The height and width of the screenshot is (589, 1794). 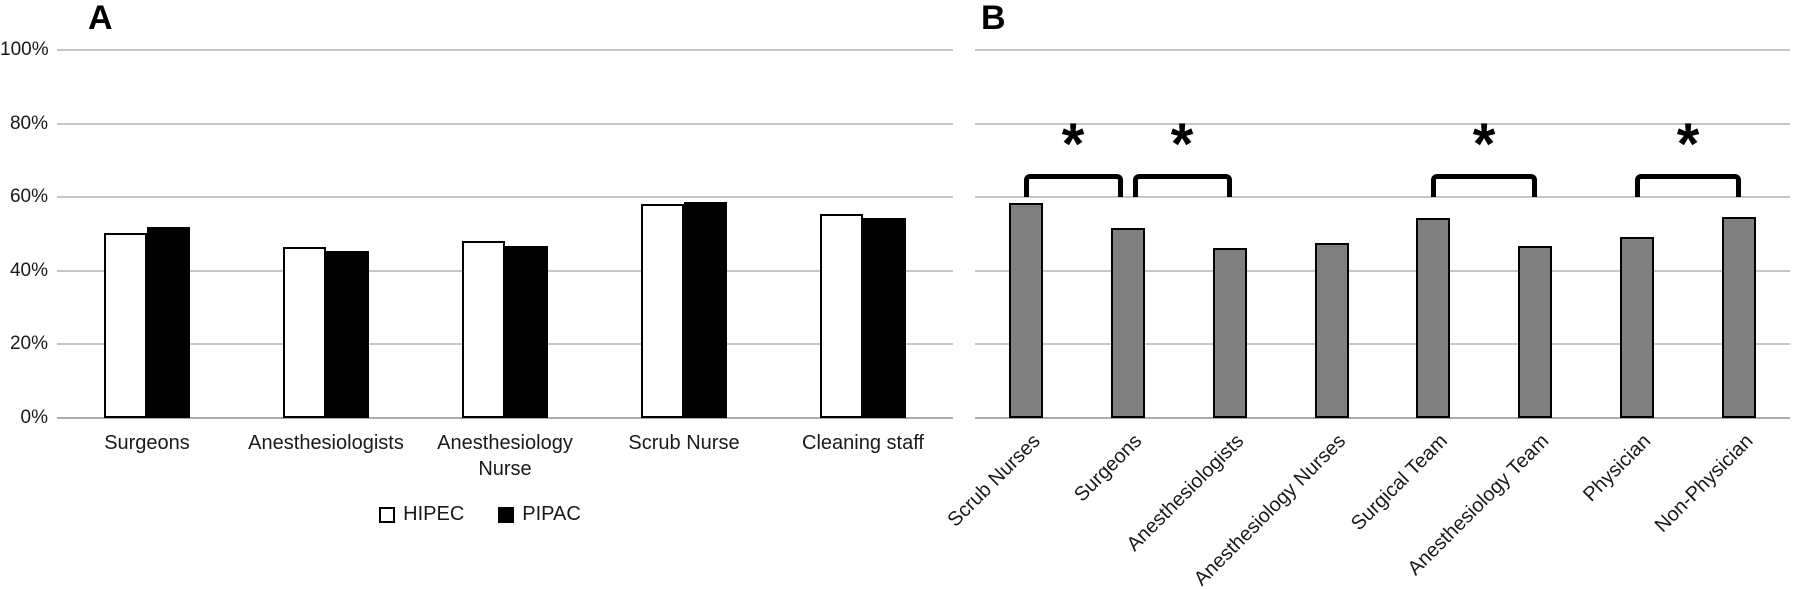 What do you see at coordinates (705, 310) in the screenshot?
I see `bar-pipac-scrub-nurse` at bounding box center [705, 310].